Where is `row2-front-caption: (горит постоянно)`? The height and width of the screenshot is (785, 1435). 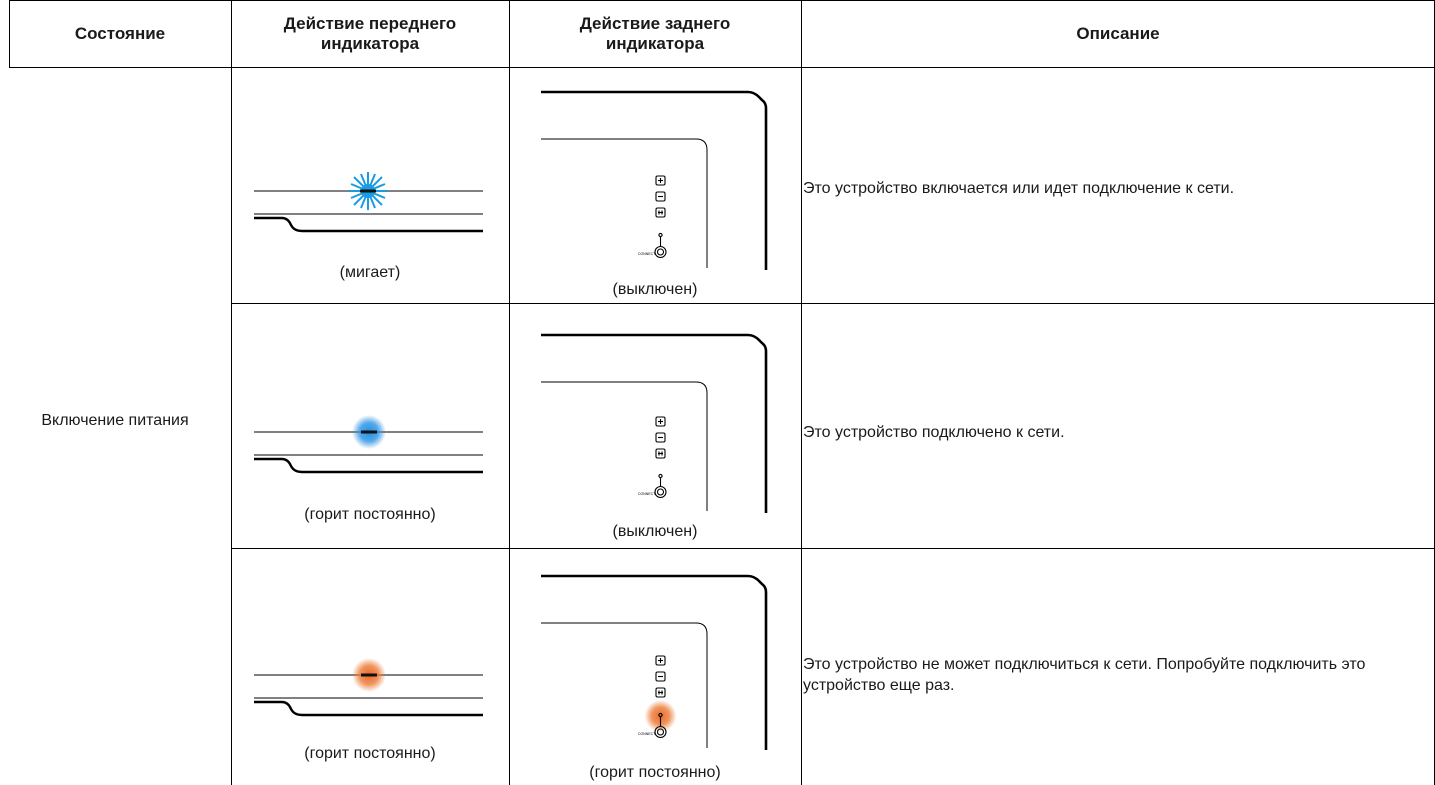
row2-front-caption: (горит постоянно) is located at coordinates (370, 514).